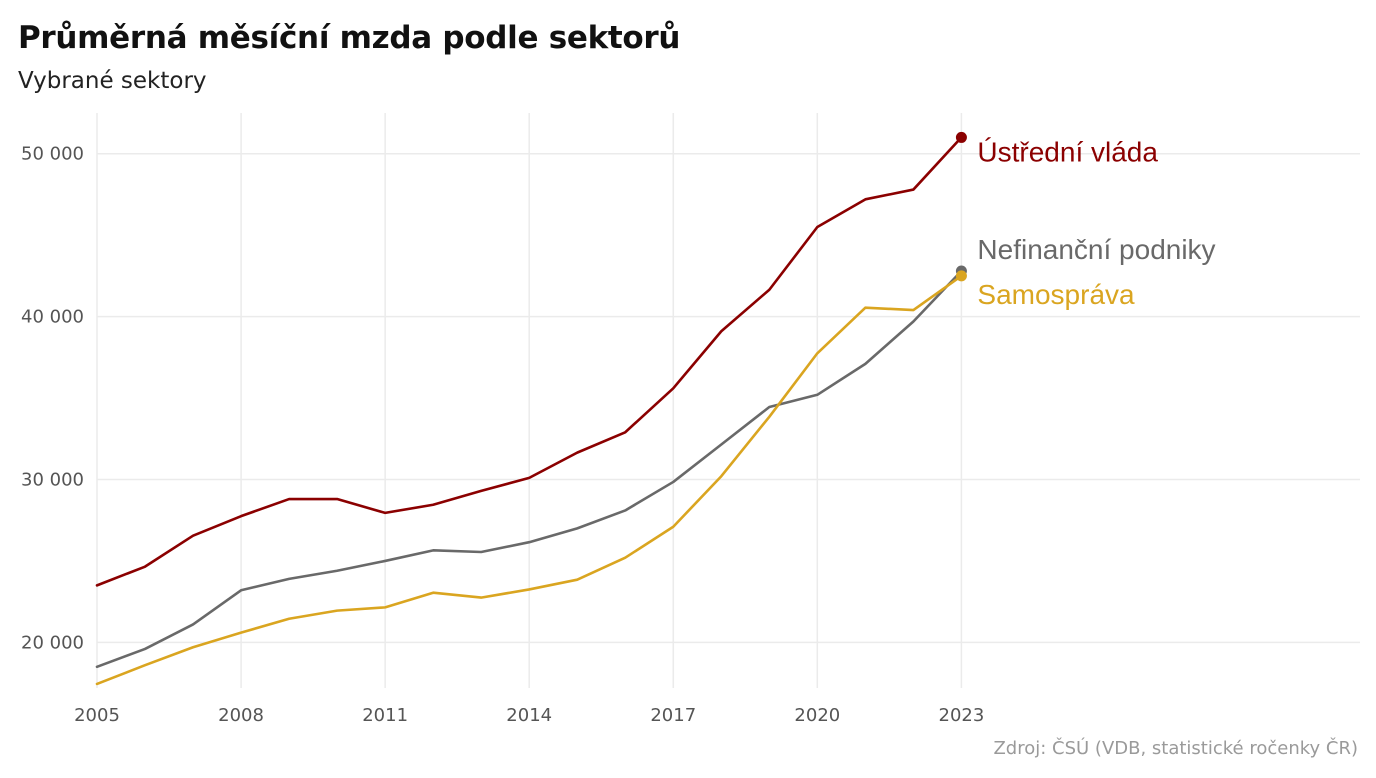 This screenshot has width=1376, height=778. I want to click on x-tick-label: 2008, so click(241, 715).